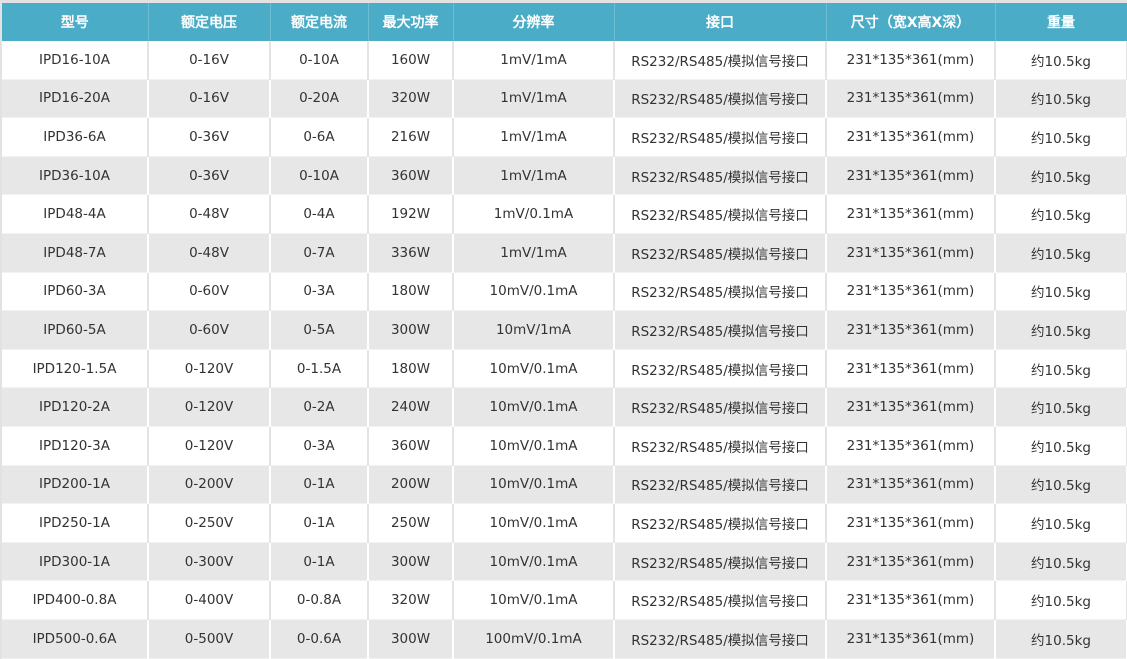 Image resolution: width=1127 pixels, height=659 pixels. What do you see at coordinates (534, 330) in the screenshot?
I see `cell-resolution: 10mV/1mA` at bounding box center [534, 330].